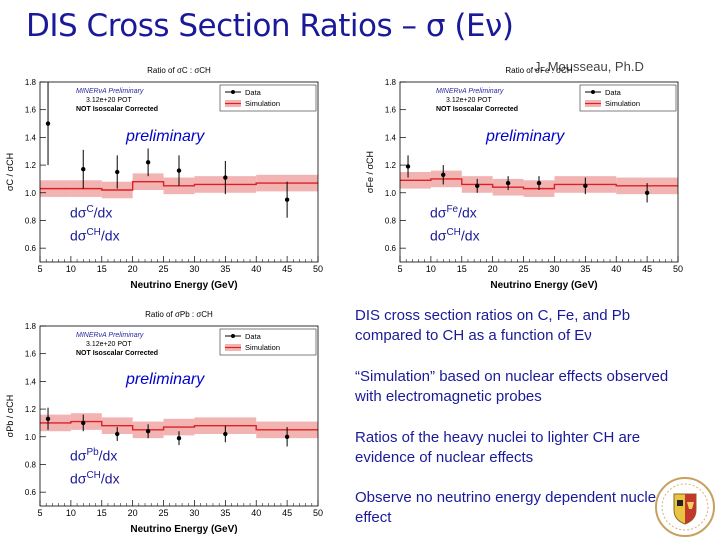 The image size is (720, 540). Describe the element at coordinates (95, 478) in the screenshot. I see `chart-2-ratio-denominator: dσCH/dx` at that location.